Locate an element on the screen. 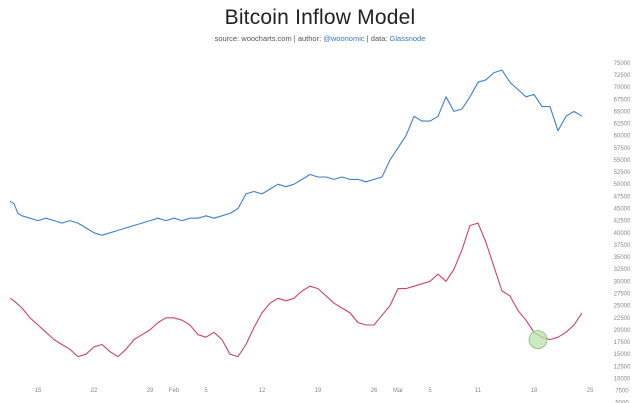 This screenshot has width=640, height=403. y-tick-label: 50000 is located at coordinates (622, 185).